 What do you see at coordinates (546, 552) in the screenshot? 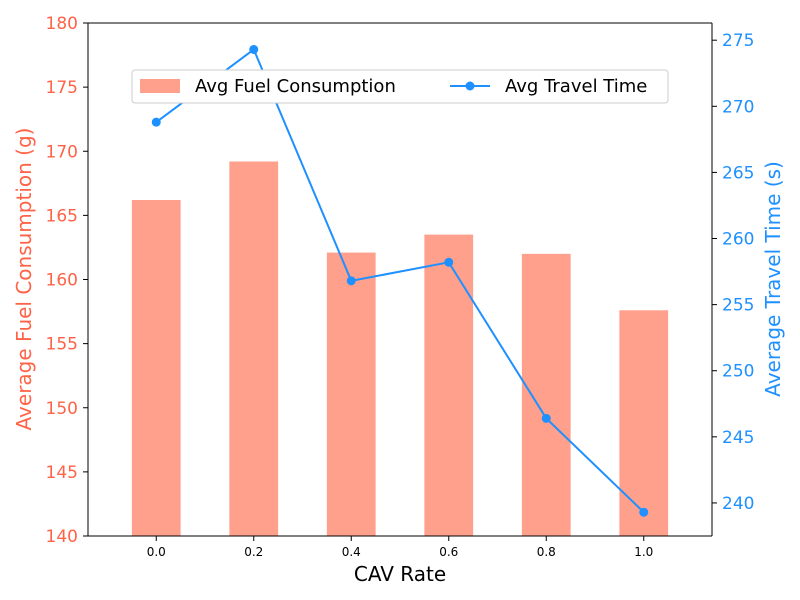
I see `x-tick-label-4: 0.8` at bounding box center [546, 552].